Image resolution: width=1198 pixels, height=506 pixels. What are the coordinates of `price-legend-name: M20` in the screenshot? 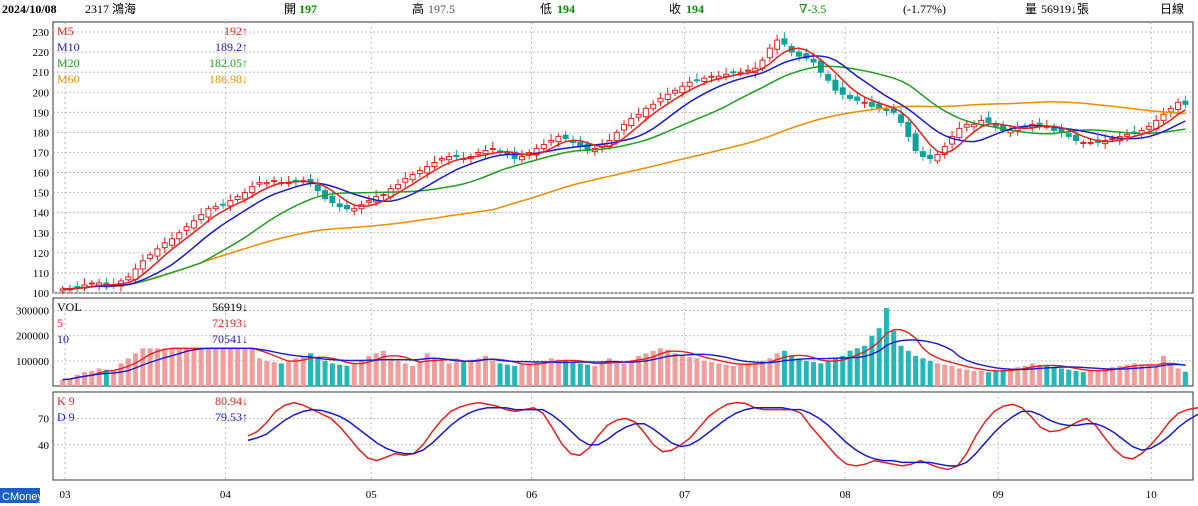 It's located at (68, 63).